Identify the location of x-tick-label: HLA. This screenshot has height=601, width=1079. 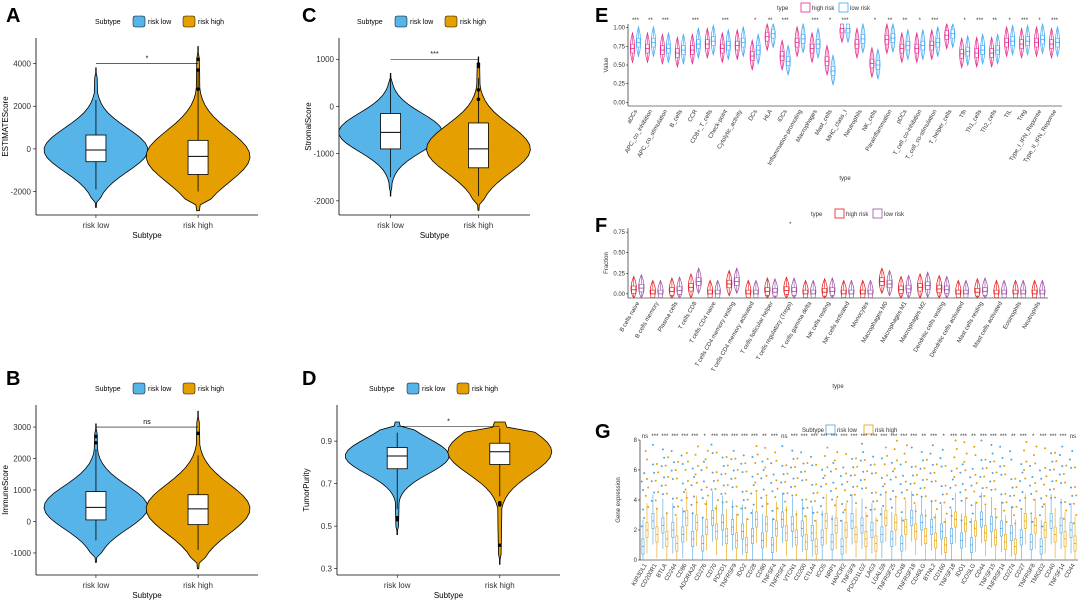
(768, 115).